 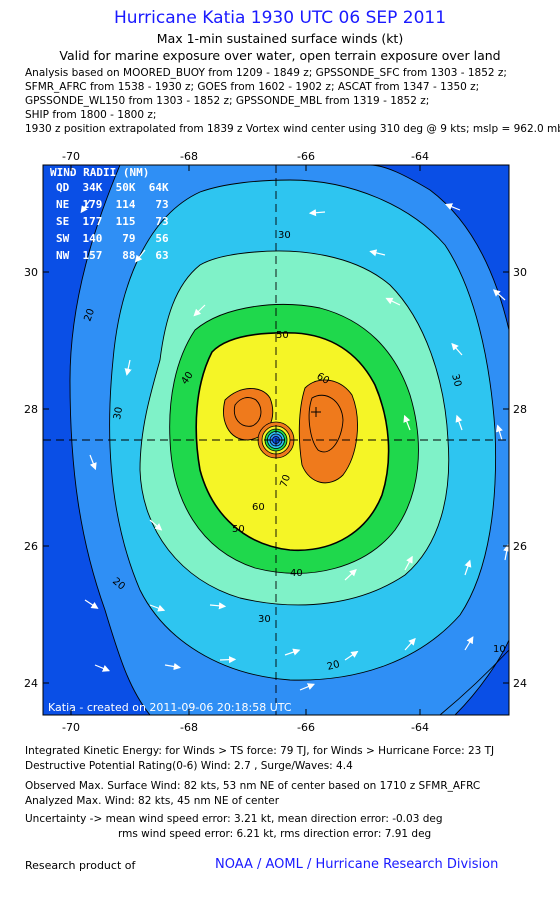 What do you see at coordinates (112, 204) in the screenshot?
I see `wind-radii-row: NE 179 114 73` at bounding box center [112, 204].